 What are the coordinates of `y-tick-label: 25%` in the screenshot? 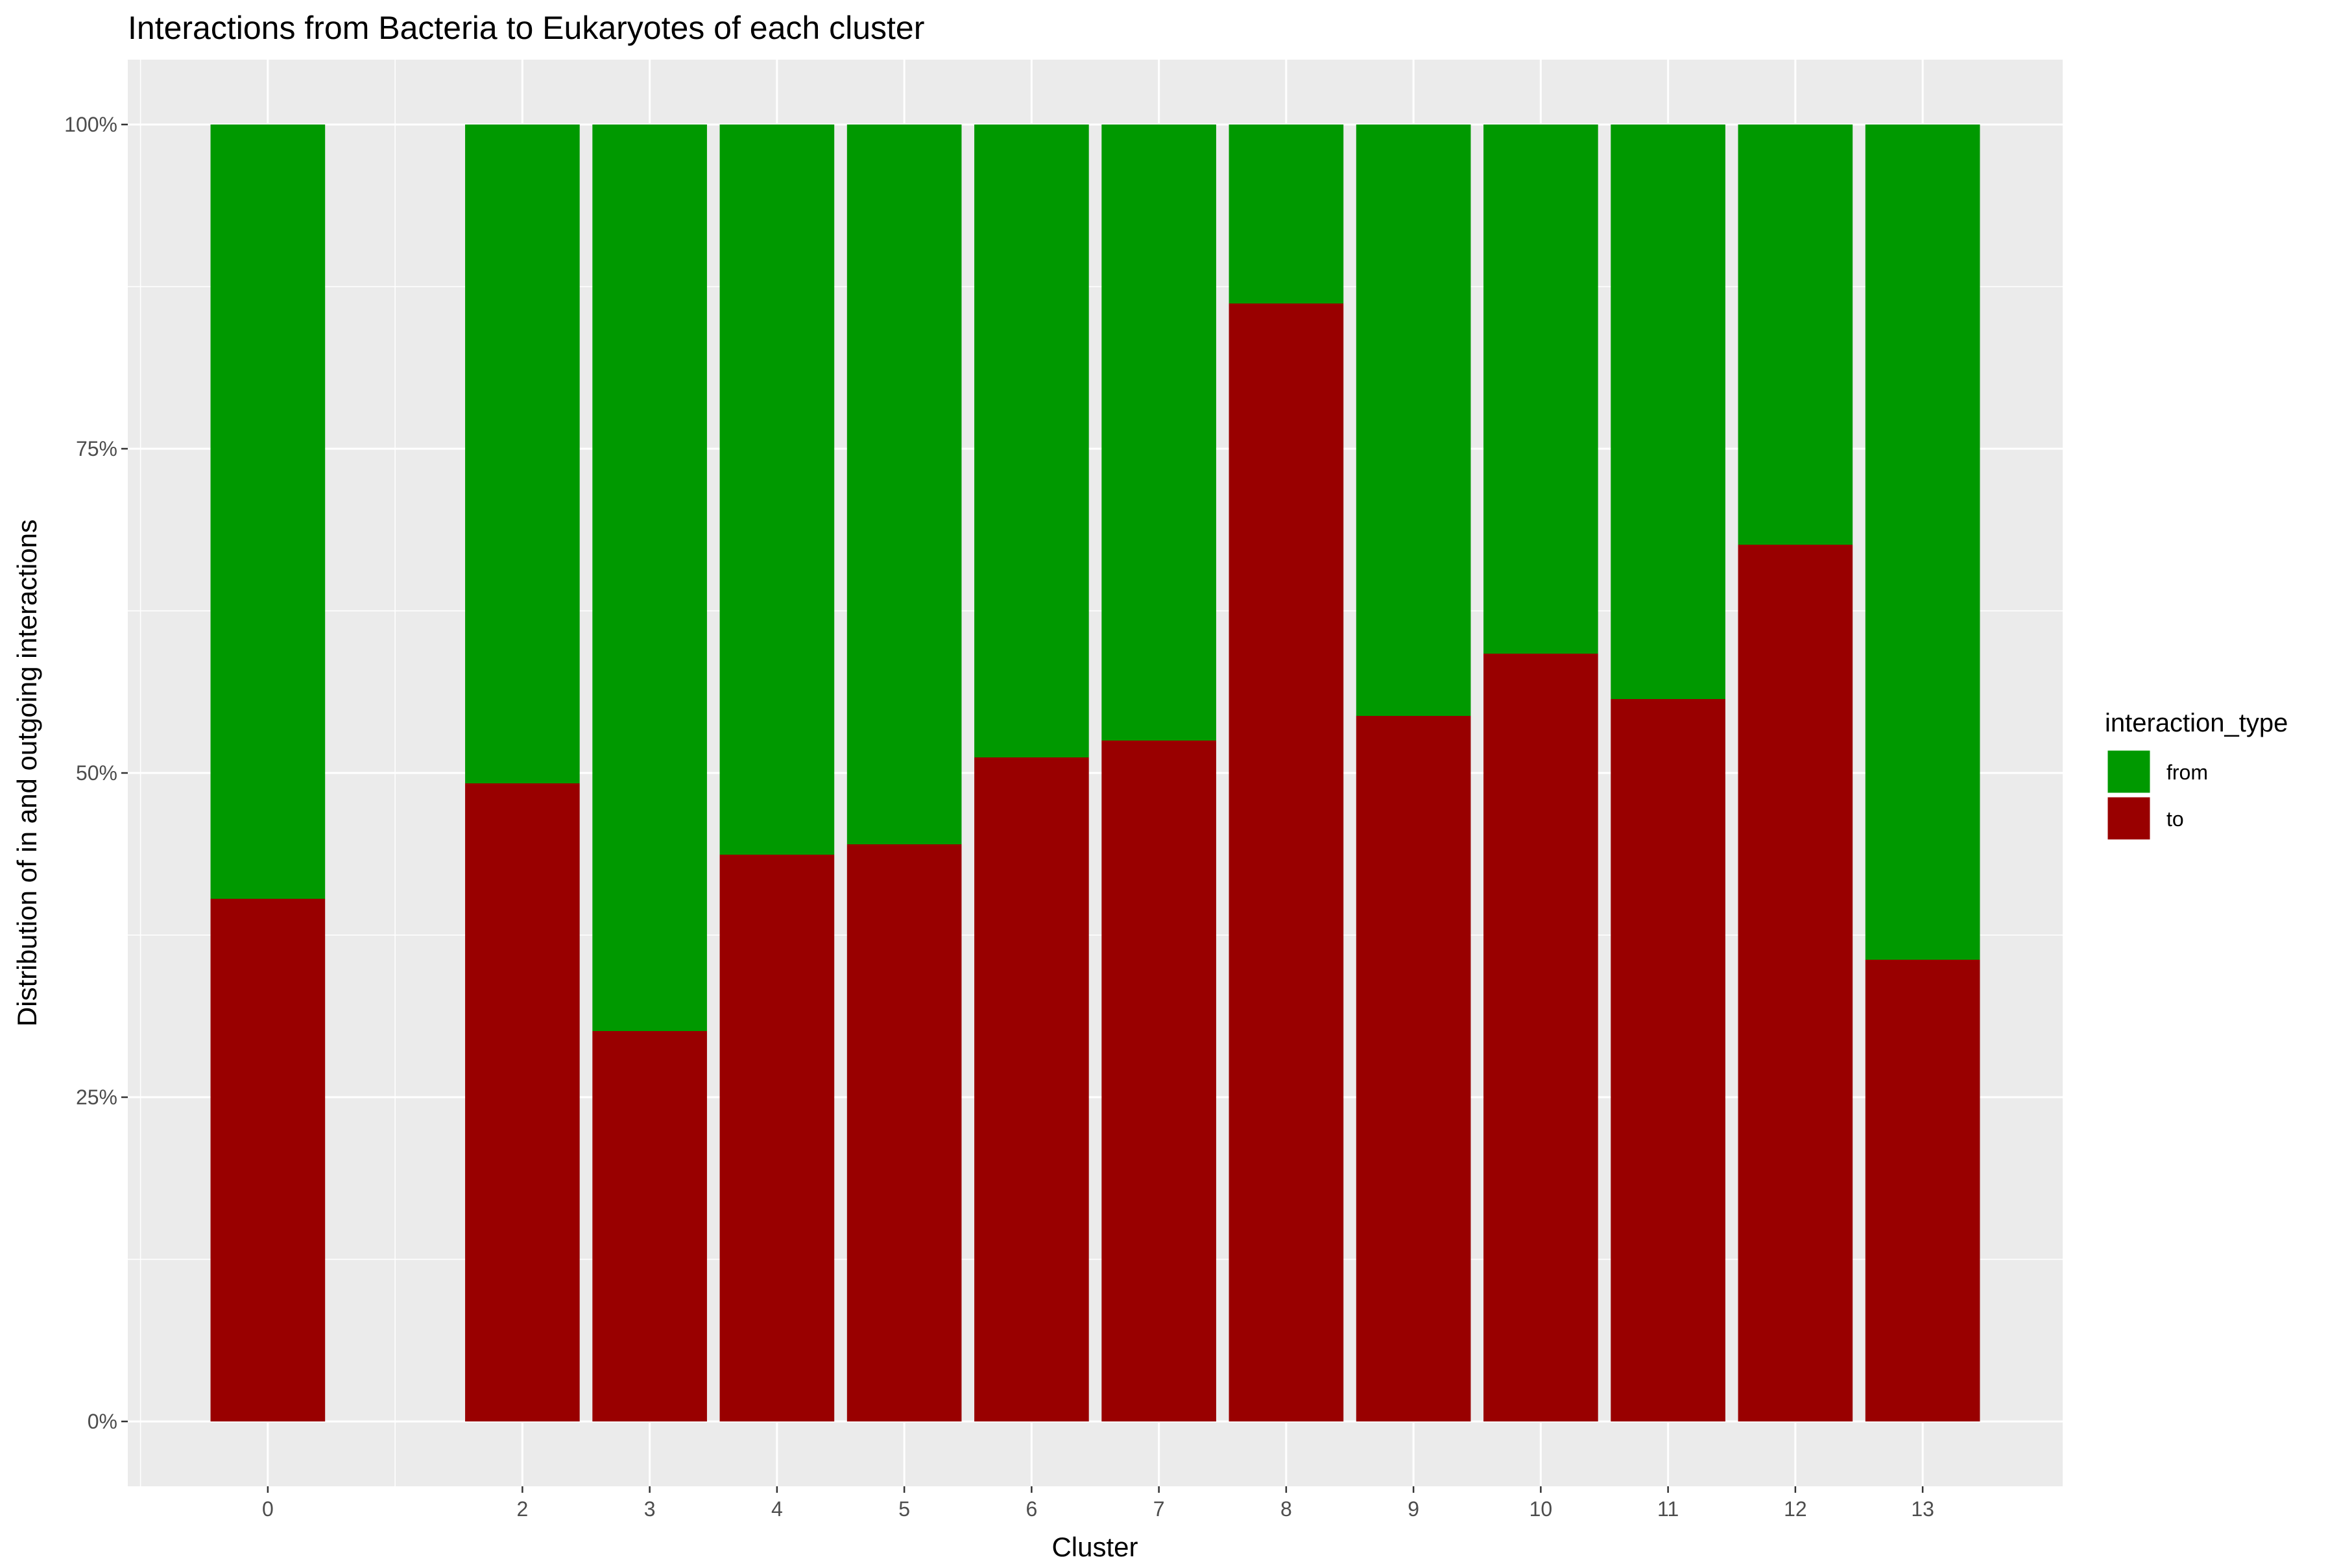 It's located at (96, 1097).